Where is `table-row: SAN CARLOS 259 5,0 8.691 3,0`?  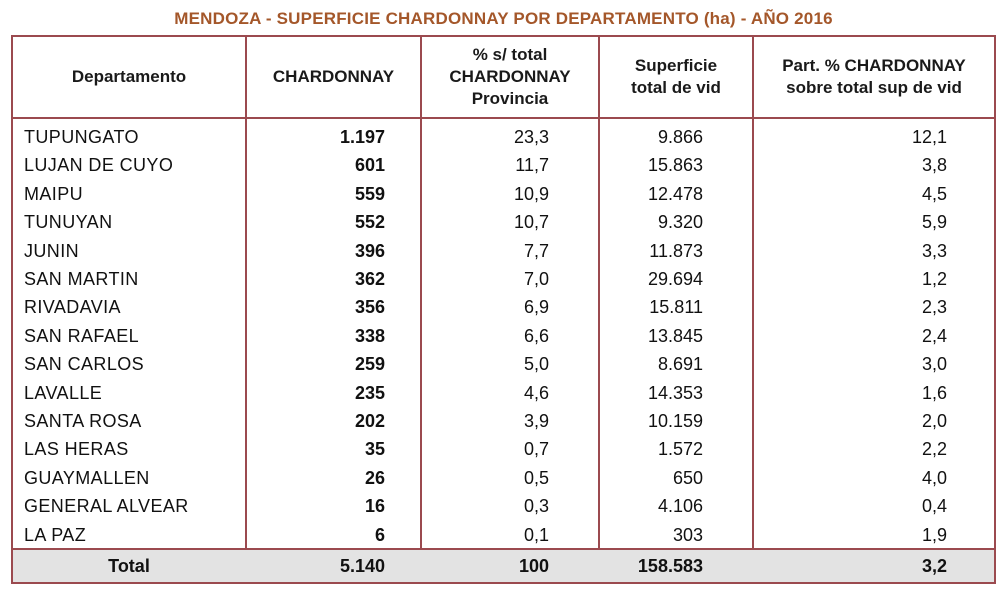 table-row: SAN CARLOS 259 5,0 8.691 3,0 is located at coordinates (503, 364).